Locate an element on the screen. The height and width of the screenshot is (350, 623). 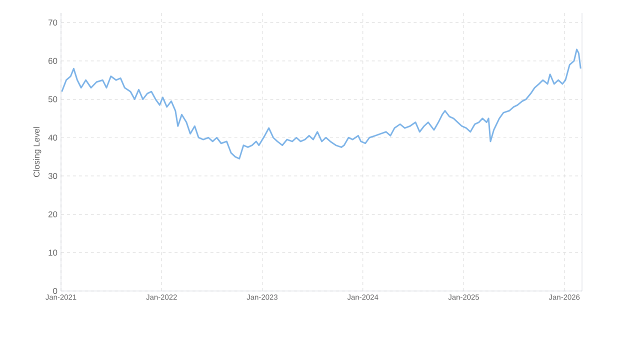
y-tick-label: 50 is located at coordinates (53, 99).